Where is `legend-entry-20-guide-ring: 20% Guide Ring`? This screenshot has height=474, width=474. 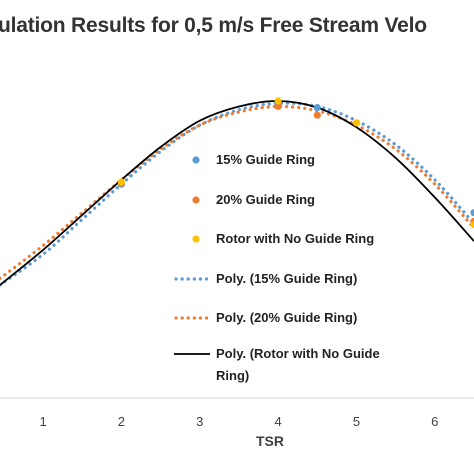
legend-entry-20-guide-ring: 20% Guide Ring is located at coordinates (253, 199).